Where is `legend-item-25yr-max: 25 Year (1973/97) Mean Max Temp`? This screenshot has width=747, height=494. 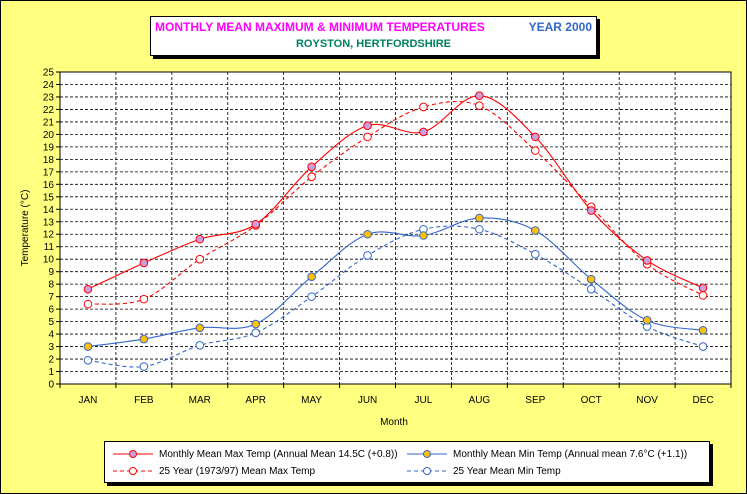
legend-item-25yr-max: 25 Year (1973/97) Mean Max Temp is located at coordinates (213, 471).